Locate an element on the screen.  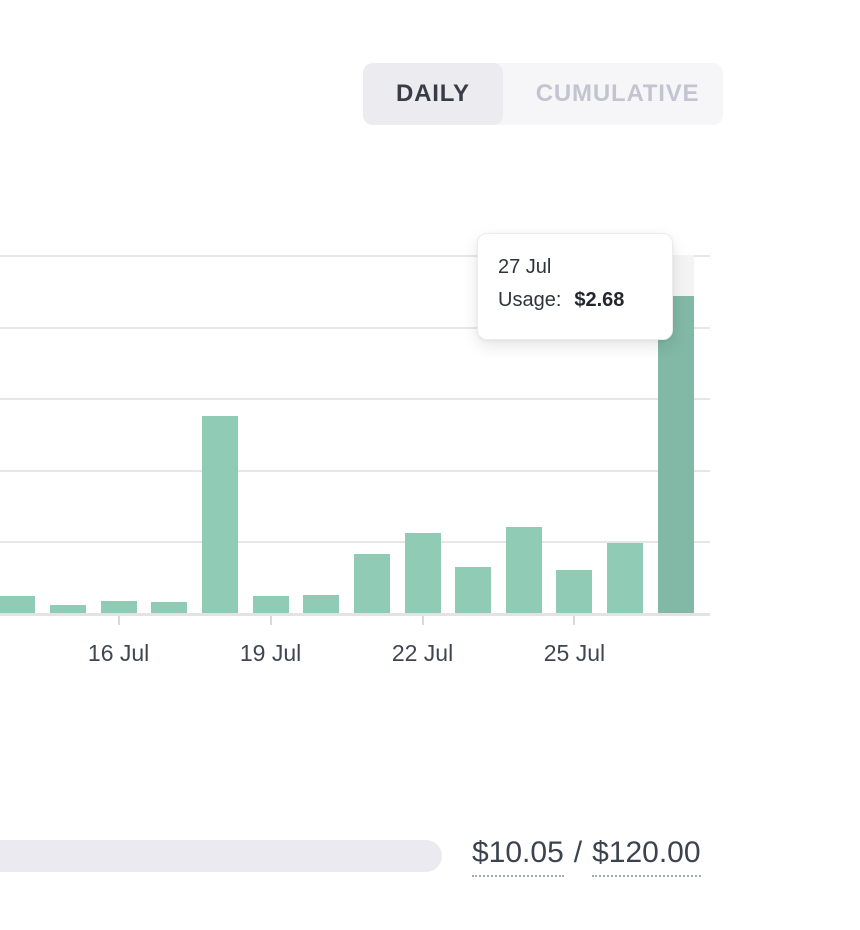
x-axis-line is located at coordinates (355, 614).